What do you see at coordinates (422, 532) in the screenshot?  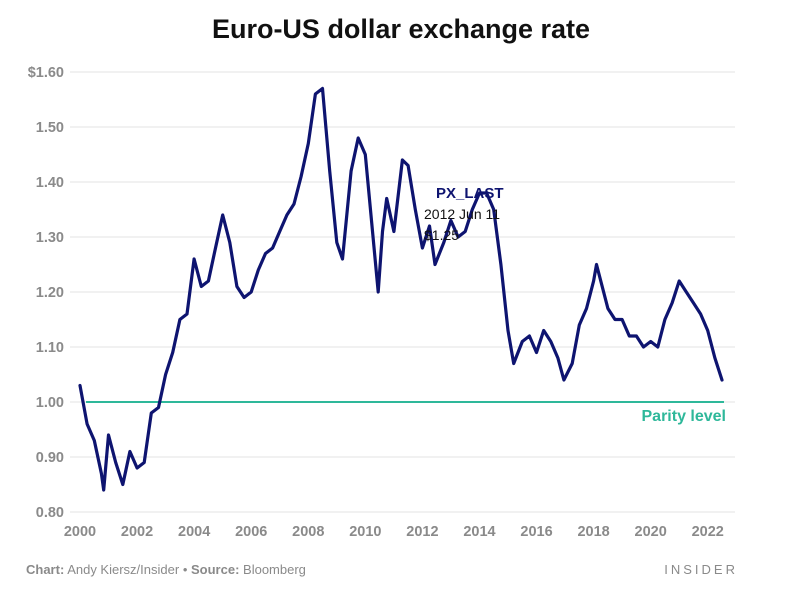 I see `x-tick-label: 2012` at bounding box center [422, 532].